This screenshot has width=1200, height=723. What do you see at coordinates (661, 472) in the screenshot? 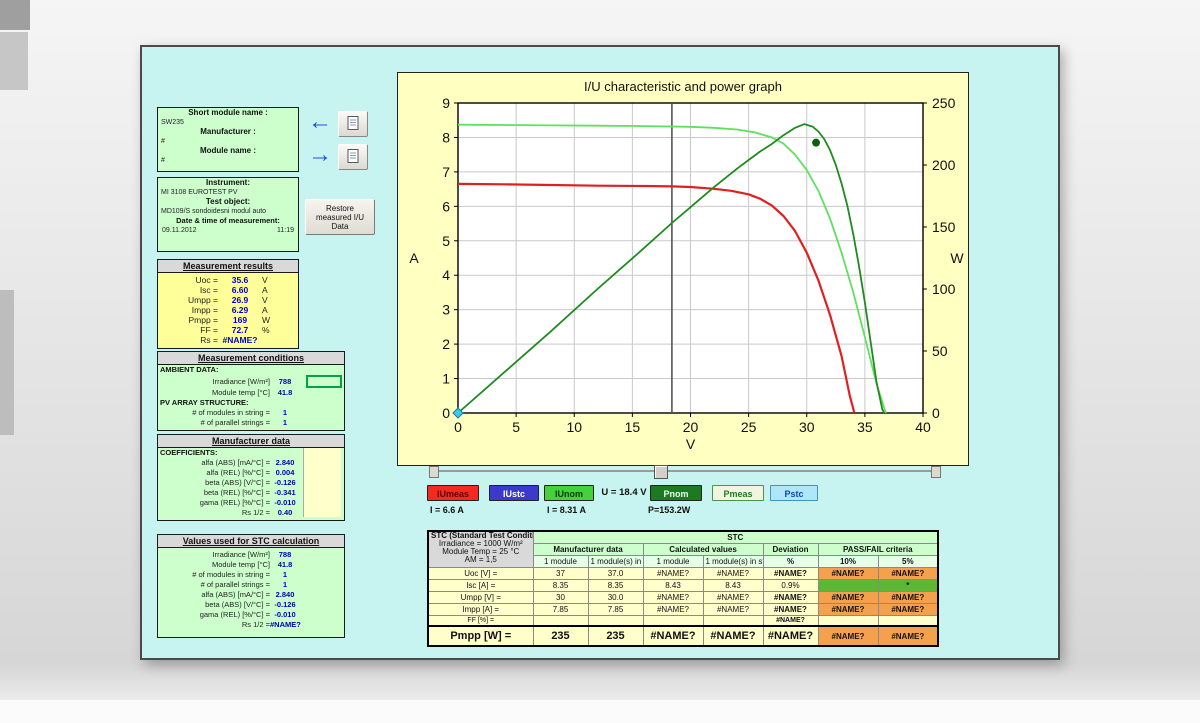
I see `slider-handle` at bounding box center [661, 472].